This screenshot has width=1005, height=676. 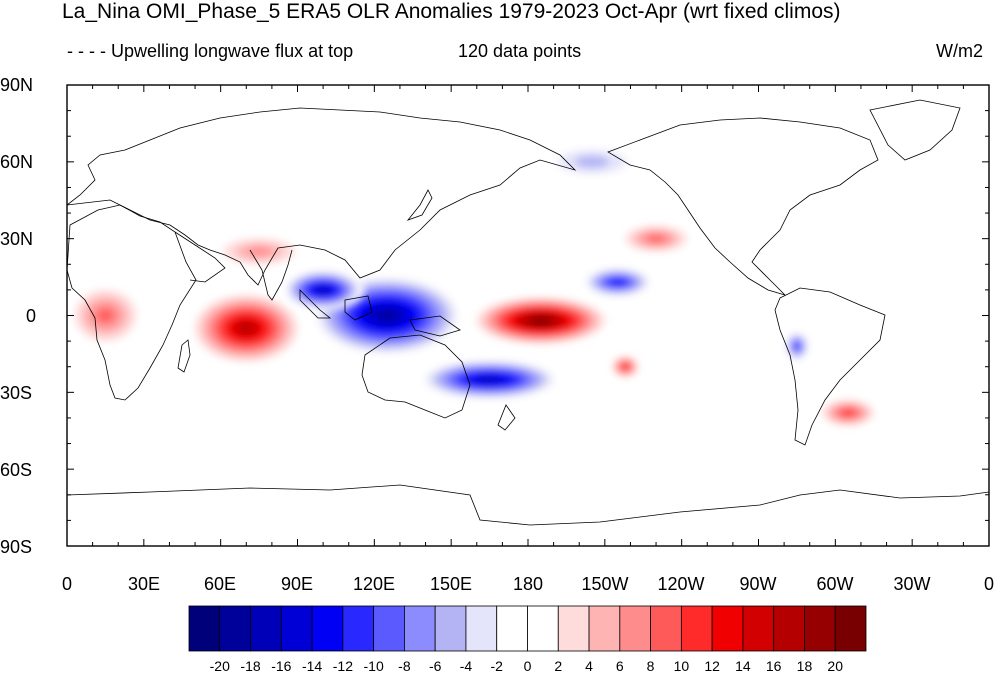 What do you see at coordinates (404, 666) in the screenshot?
I see `colorbar-label: -8` at bounding box center [404, 666].